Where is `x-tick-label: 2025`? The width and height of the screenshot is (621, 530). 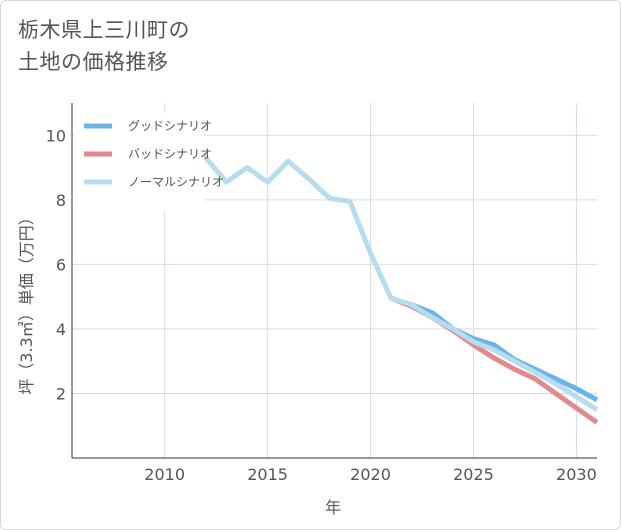 x-tick-label: 2025 is located at coordinates (473, 474).